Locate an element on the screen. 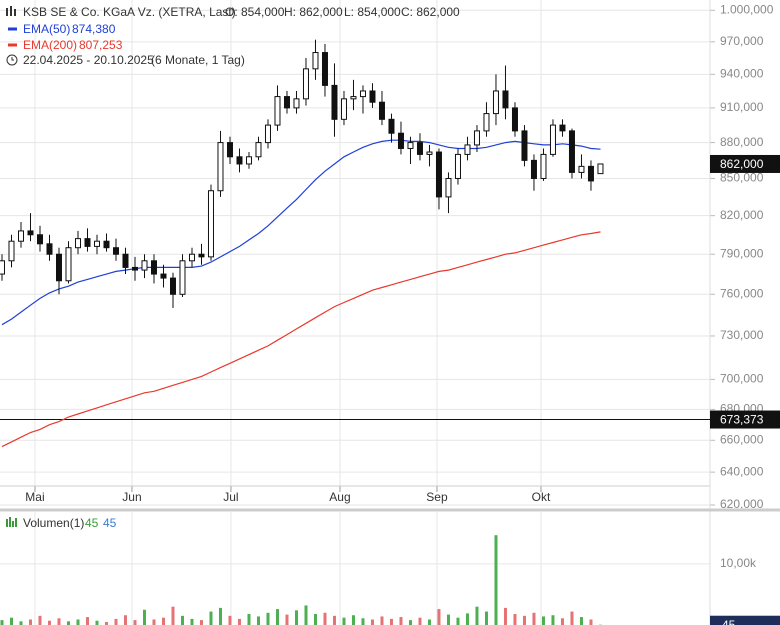 The height and width of the screenshot is (625, 780). volume-title: Volumen(1) is located at coordinates (53, 523).